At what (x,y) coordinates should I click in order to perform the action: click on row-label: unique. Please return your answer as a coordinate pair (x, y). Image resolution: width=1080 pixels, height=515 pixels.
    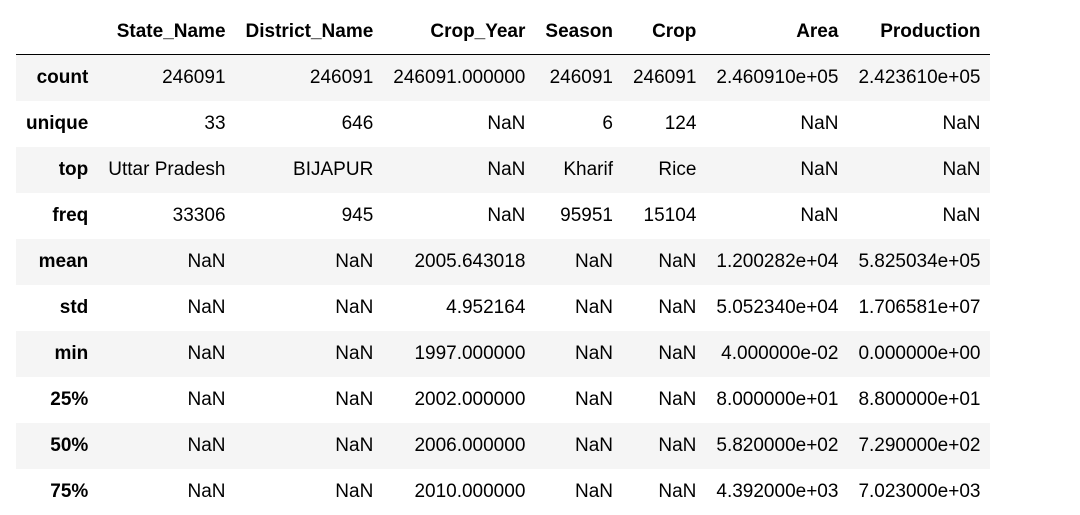
    Looking at the image, I should click on (57, 124).